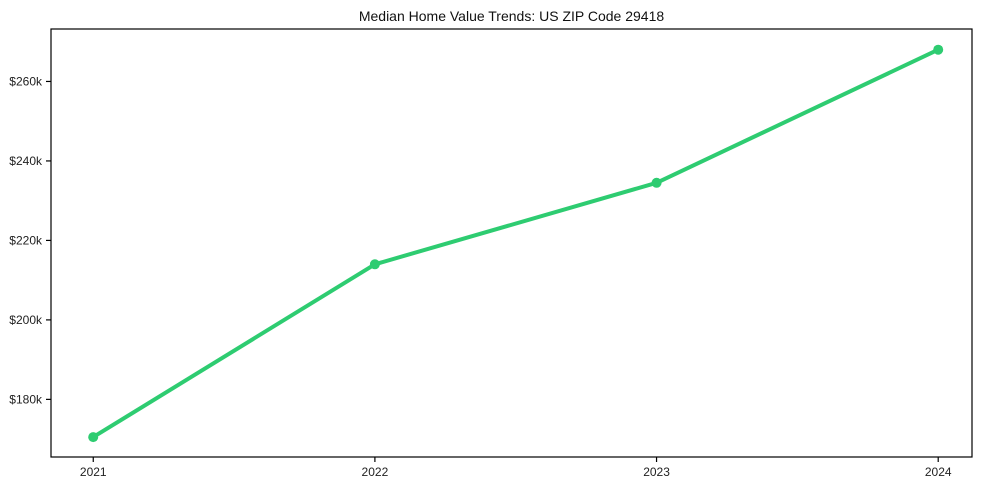  Describe the element at coordinates (26, 399) in the screenshot. I see `y-tick-label: $180k` at that location.